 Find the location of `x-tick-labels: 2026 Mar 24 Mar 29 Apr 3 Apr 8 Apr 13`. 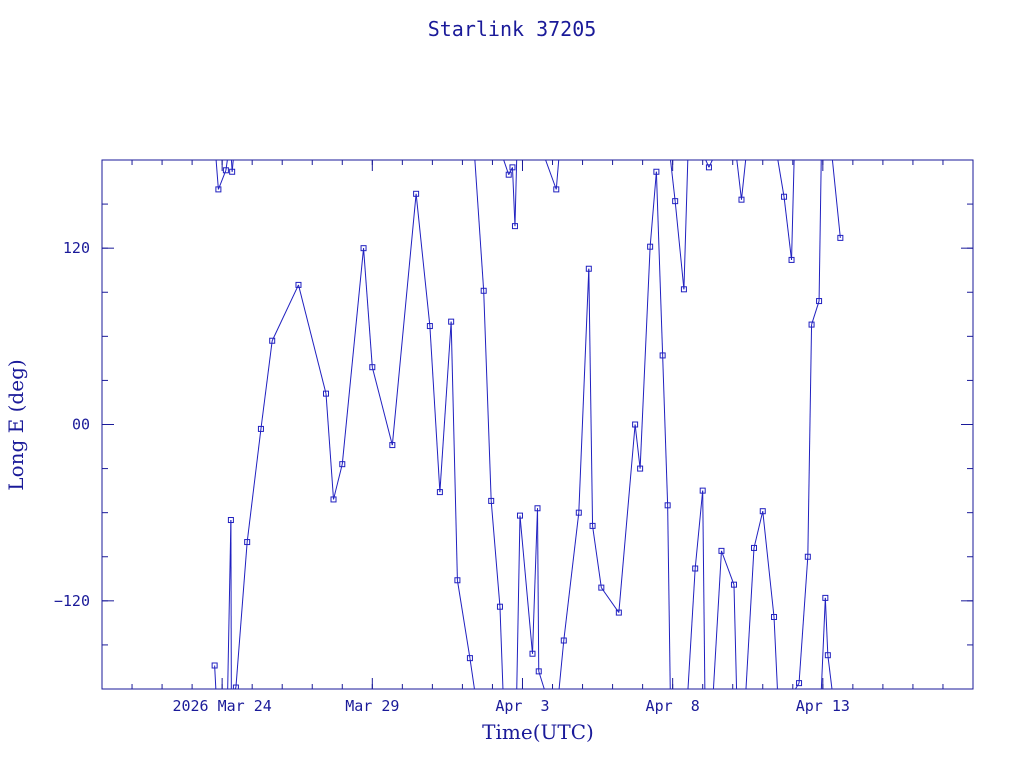

x-tick-labels: 2026 Mar 24 Mar 29 Apr 3 Apr 8 Apr 13 is located at coordinates (510, 706).